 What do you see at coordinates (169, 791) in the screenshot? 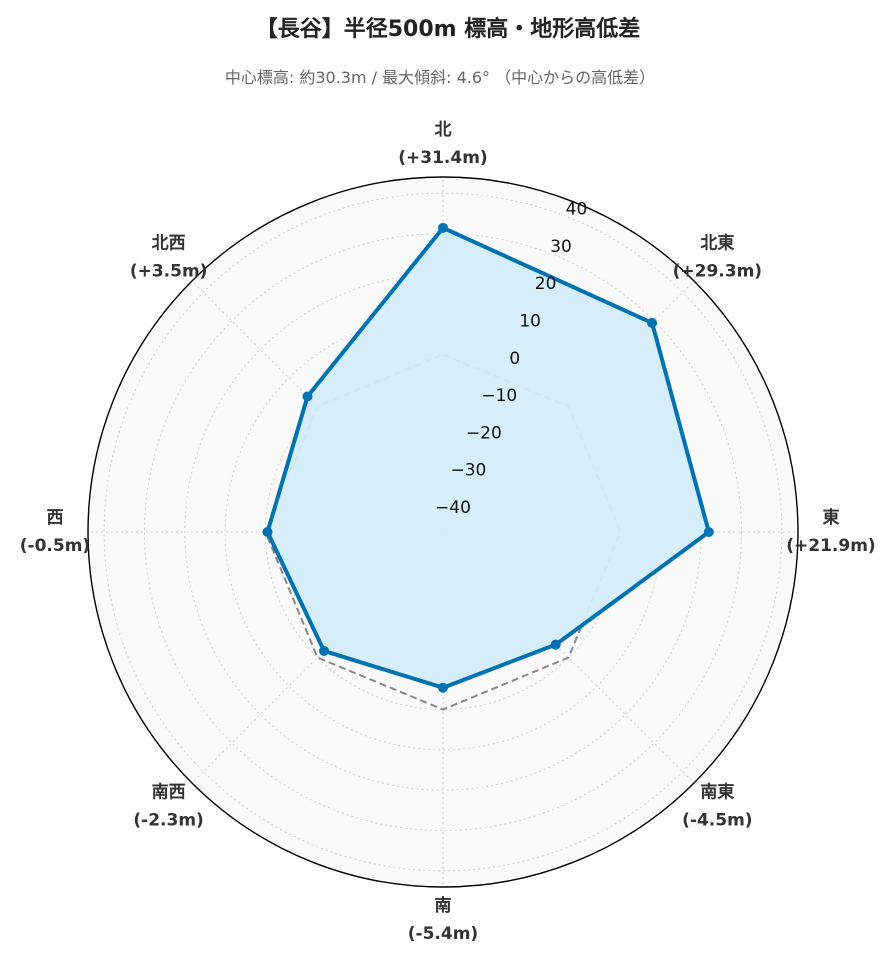
I see `direction-label-6: 南西` at bounding box center [169, 791].